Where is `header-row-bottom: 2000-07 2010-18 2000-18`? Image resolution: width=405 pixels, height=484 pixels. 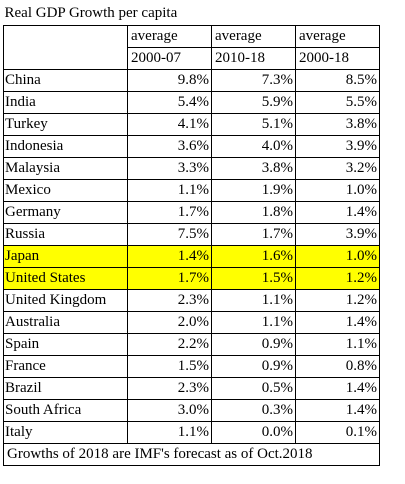 header-row-bottom: 2000-07 2010-18 2000-18 is located at coordinates (192, 58).